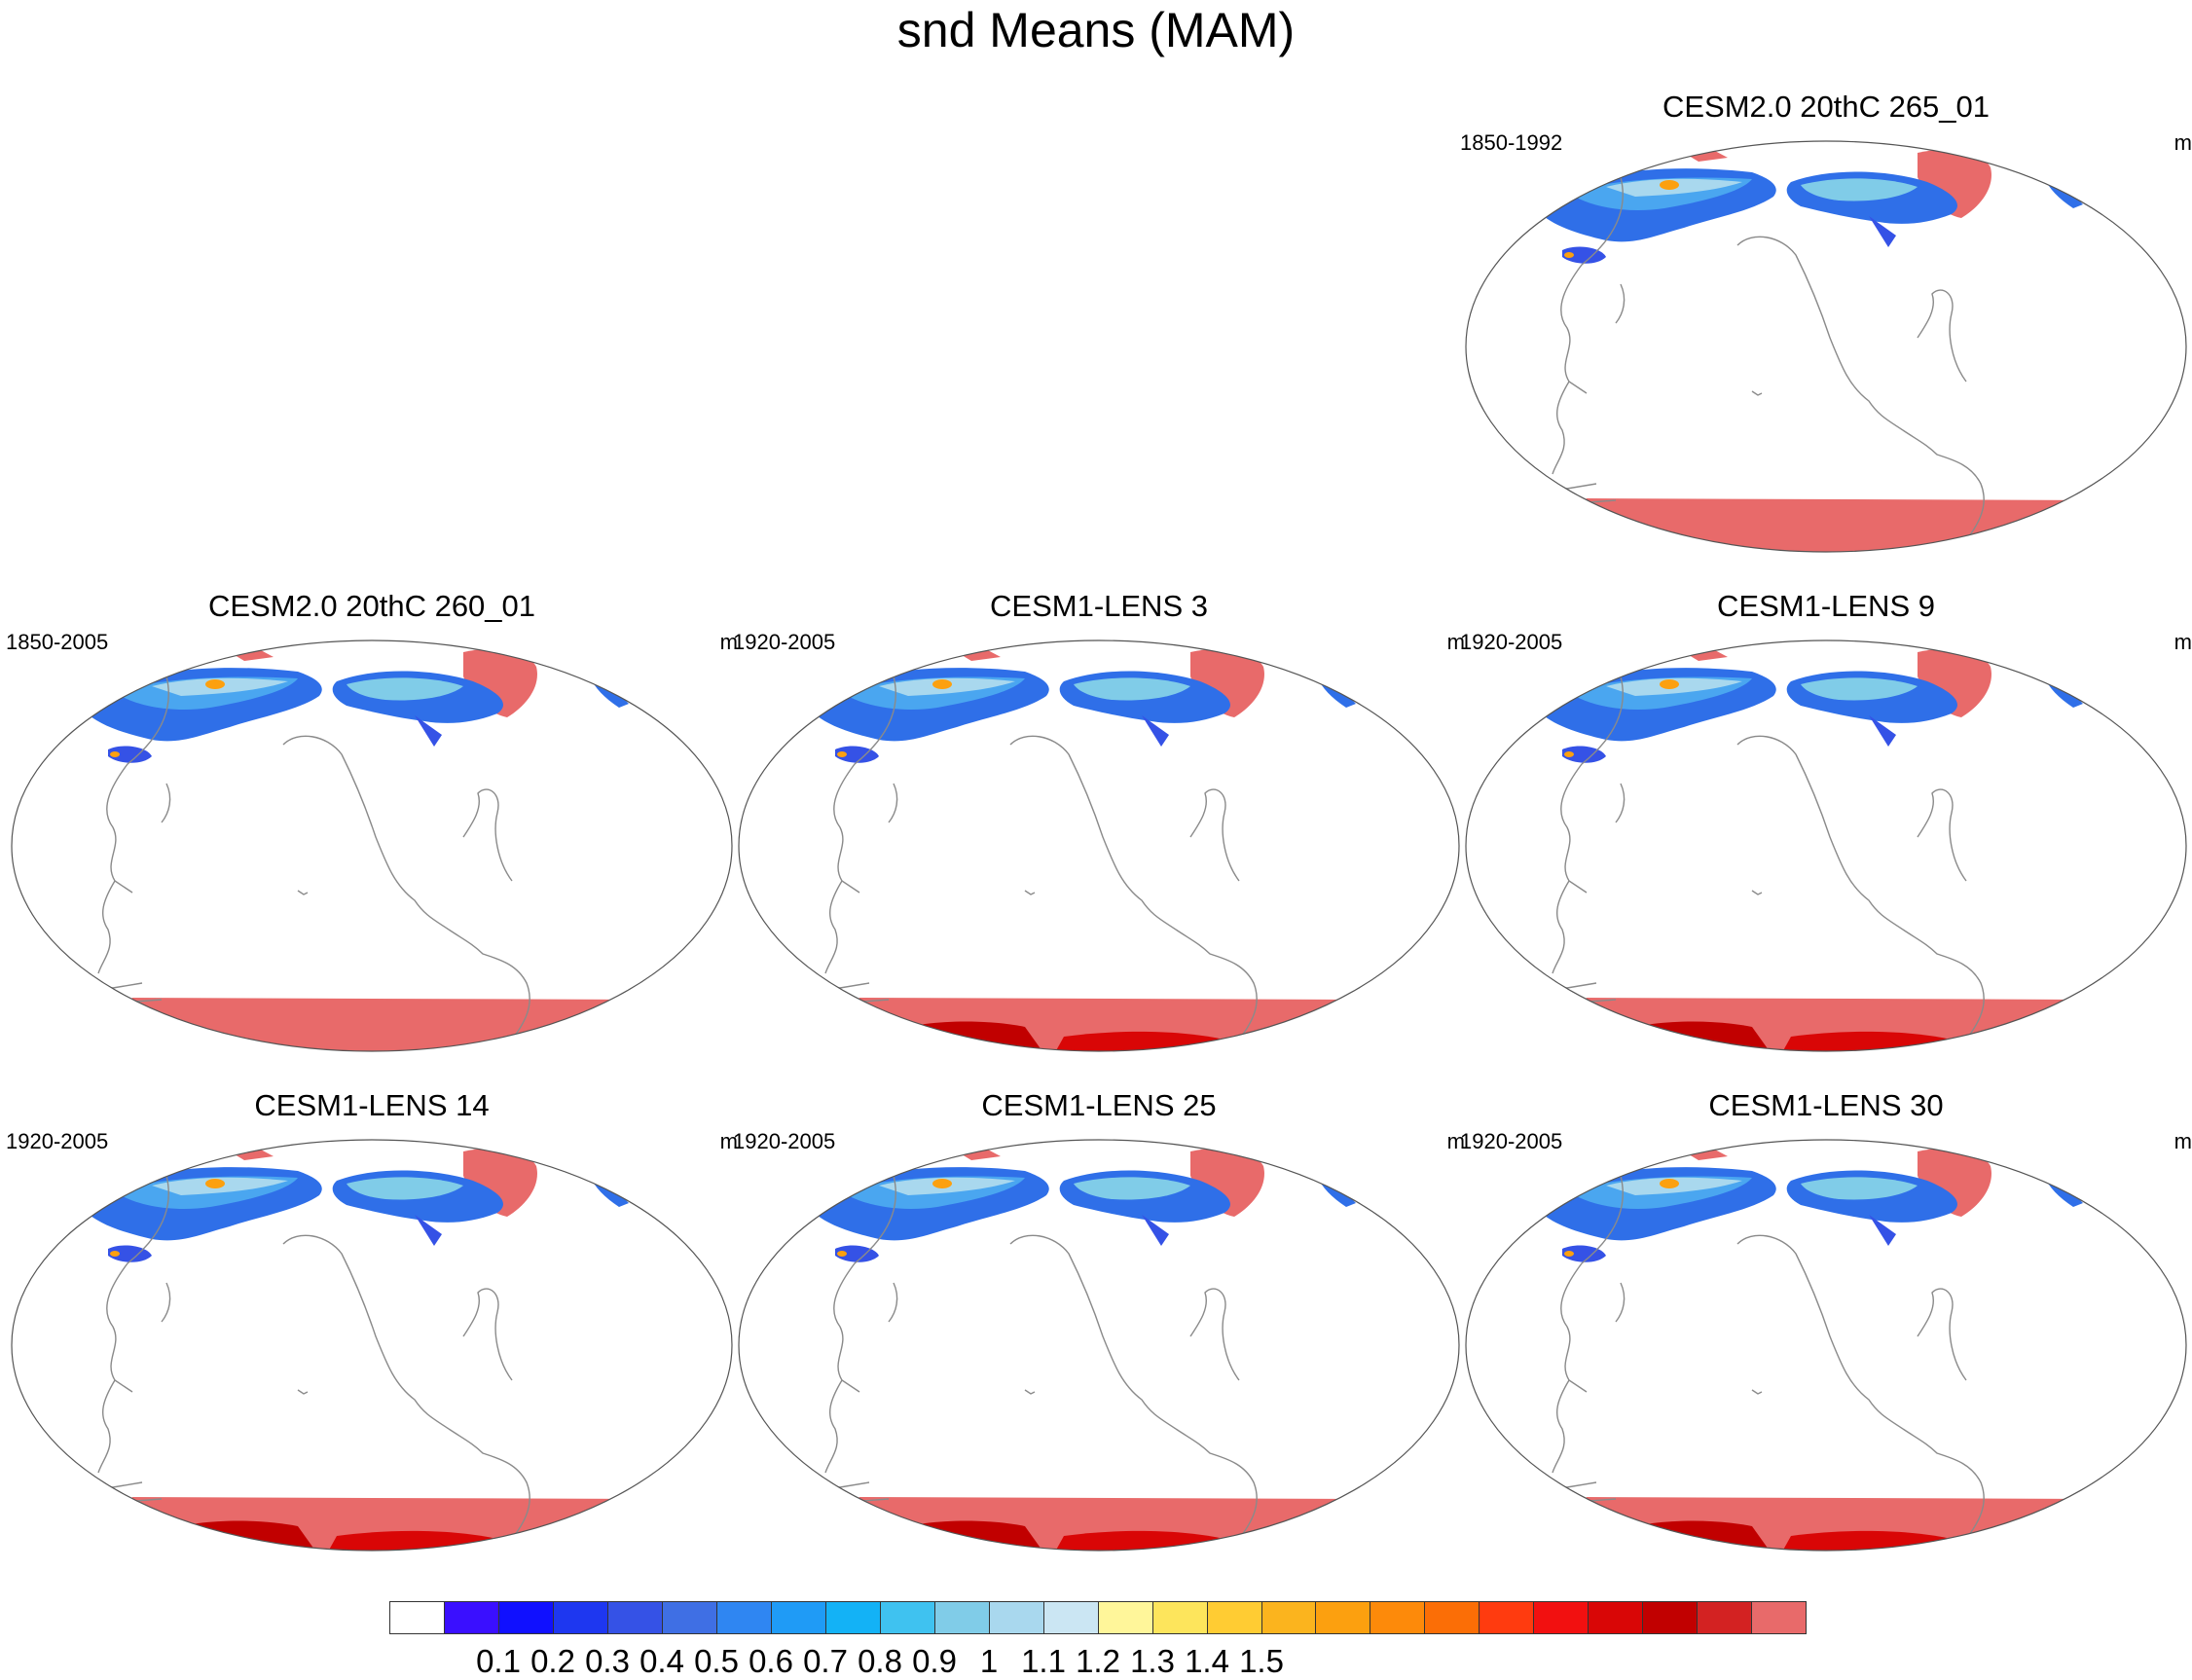 This screenshot has height=1680, width=2192. What do you see at coordinates (1827, 107) in the screenshot?
I see `panel-title: CESM2.0 20thC 265_01` at bounding box center [1827, 107].